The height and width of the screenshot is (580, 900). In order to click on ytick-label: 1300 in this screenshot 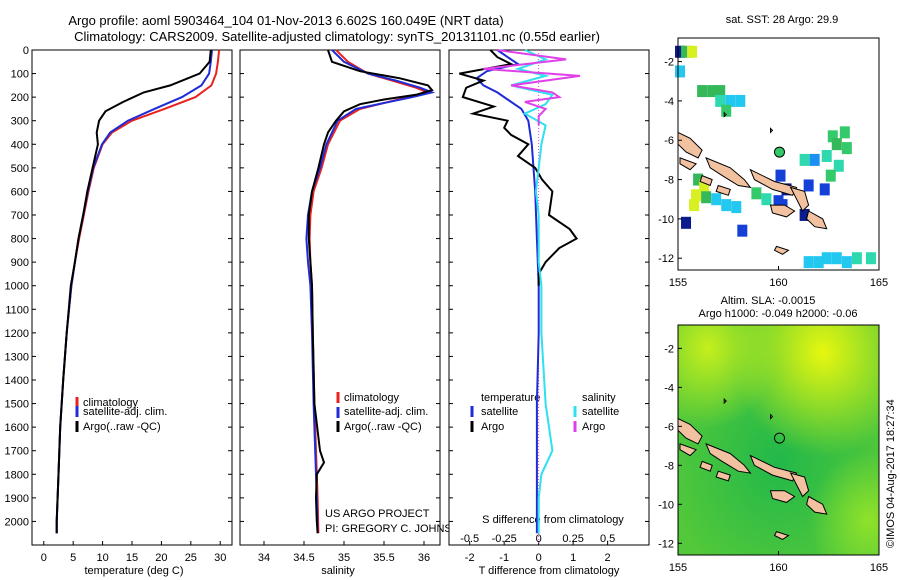, I will do `click(17, 357)`.